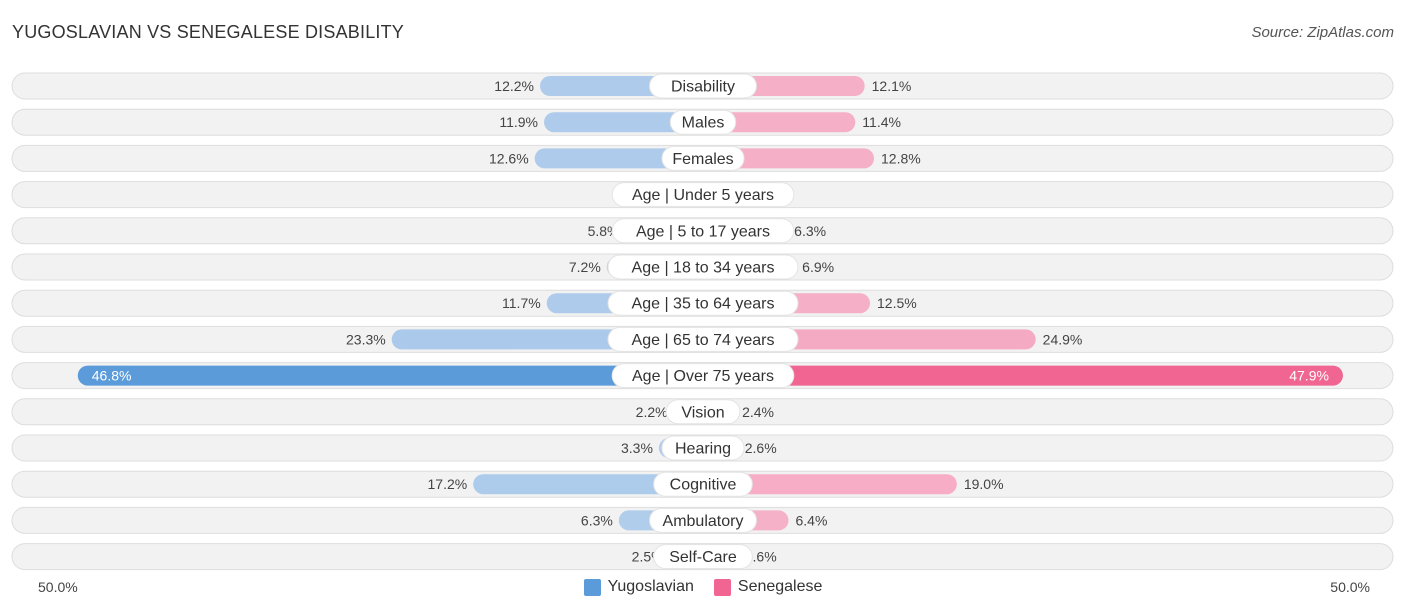 The image size is (1406, 612). I want to click on category-label: Disability, so click(703, 87).